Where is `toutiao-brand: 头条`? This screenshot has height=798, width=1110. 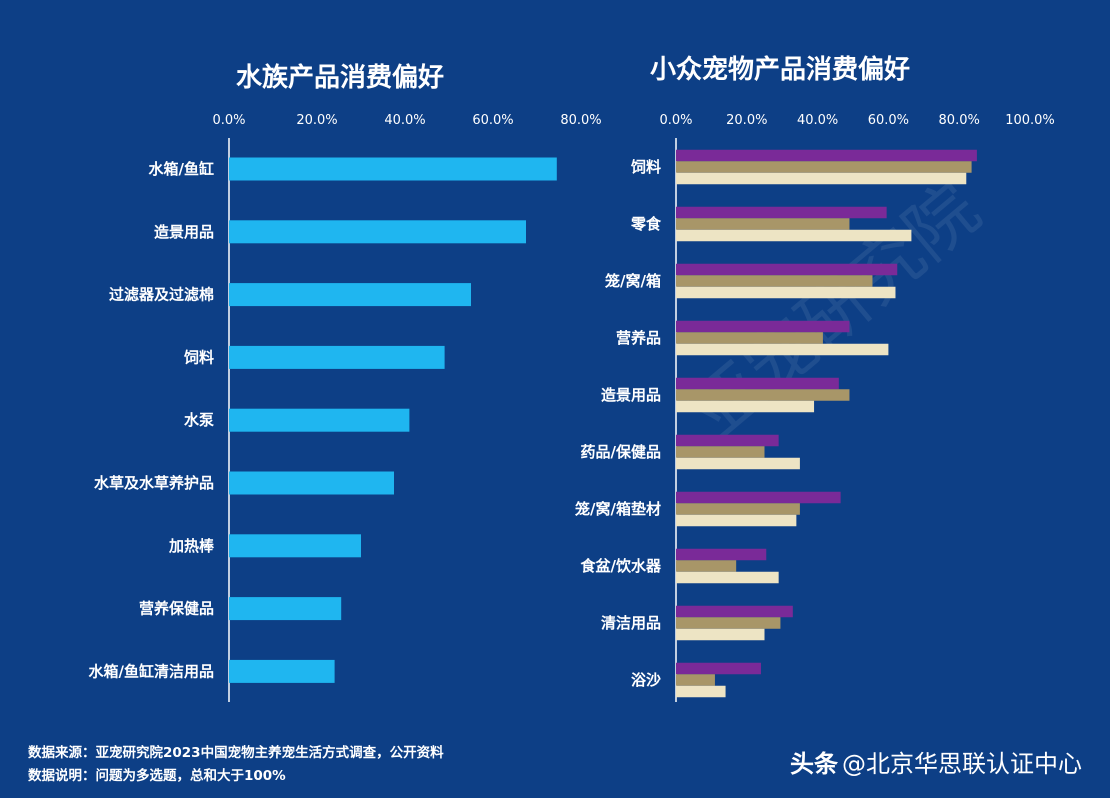 toutiao-brand: 头条 is located at coordinates (814, 764).